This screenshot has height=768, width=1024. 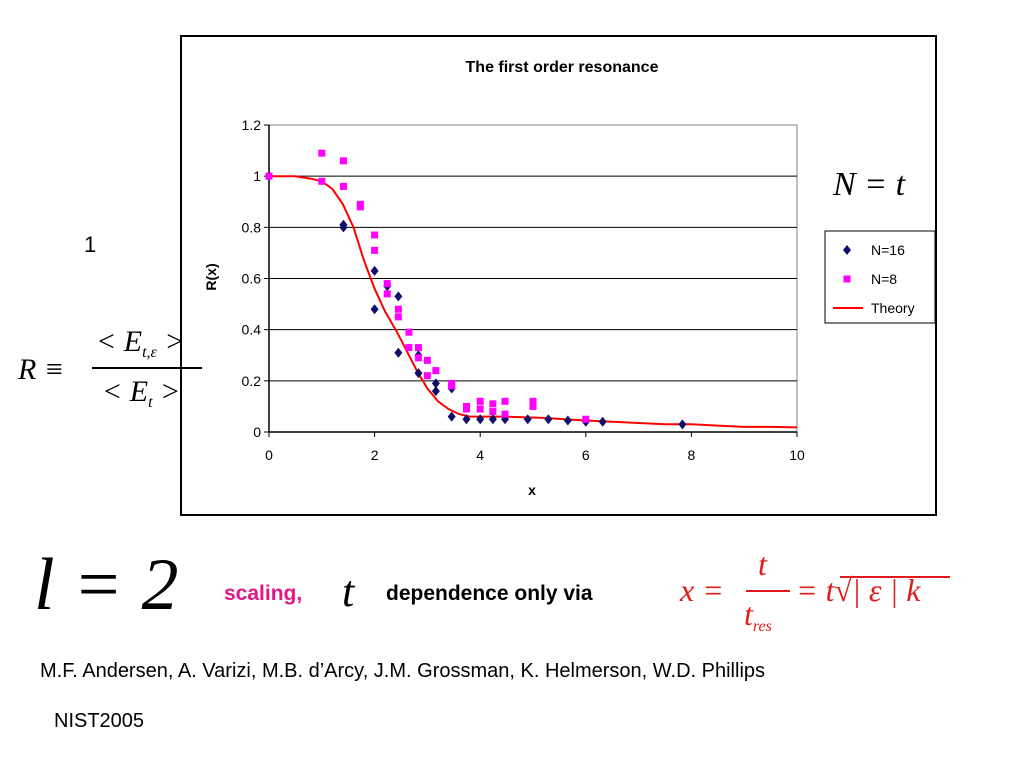 What do you see at coordinates (211, 276) in the screenshot?
I see `y-axis-label: R(x)` at bounding box center [211, 276].